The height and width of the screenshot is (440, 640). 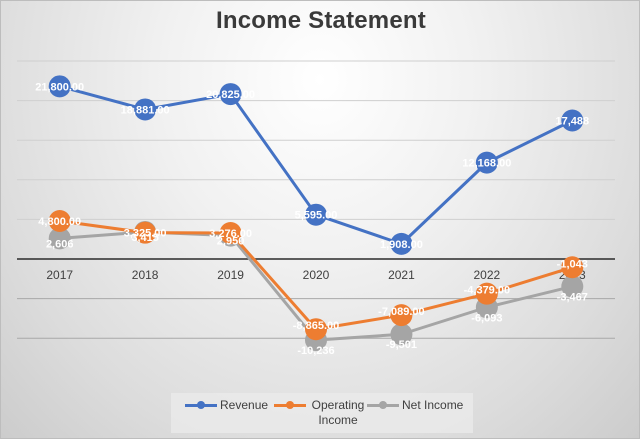 What do you see at coordinates (572, 264) in the screenshot?
I see `data-label: -1,043` at bounding box center [572, 264].